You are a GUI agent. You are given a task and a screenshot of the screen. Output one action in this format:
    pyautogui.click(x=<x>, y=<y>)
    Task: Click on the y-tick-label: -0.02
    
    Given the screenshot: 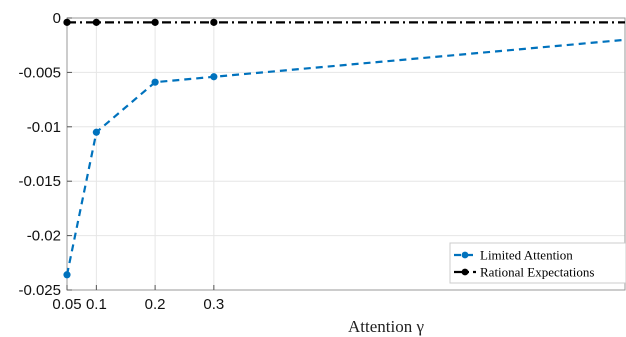 What is the action you would take?
    pyautogui.click(x=44, y=236)
    